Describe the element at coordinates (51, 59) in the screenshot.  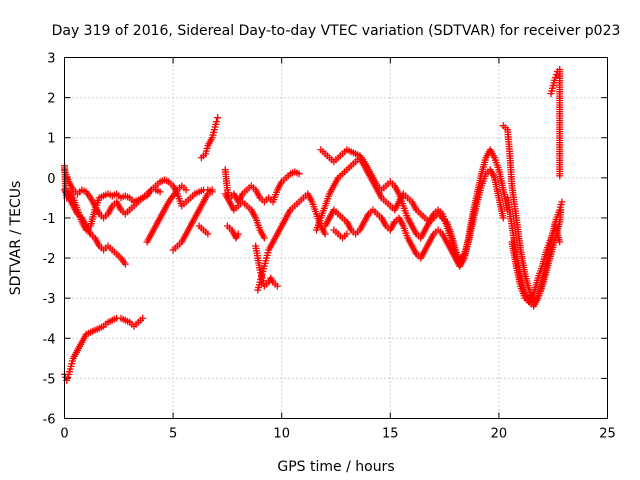
I see `y-tick-label: 3` at that location.